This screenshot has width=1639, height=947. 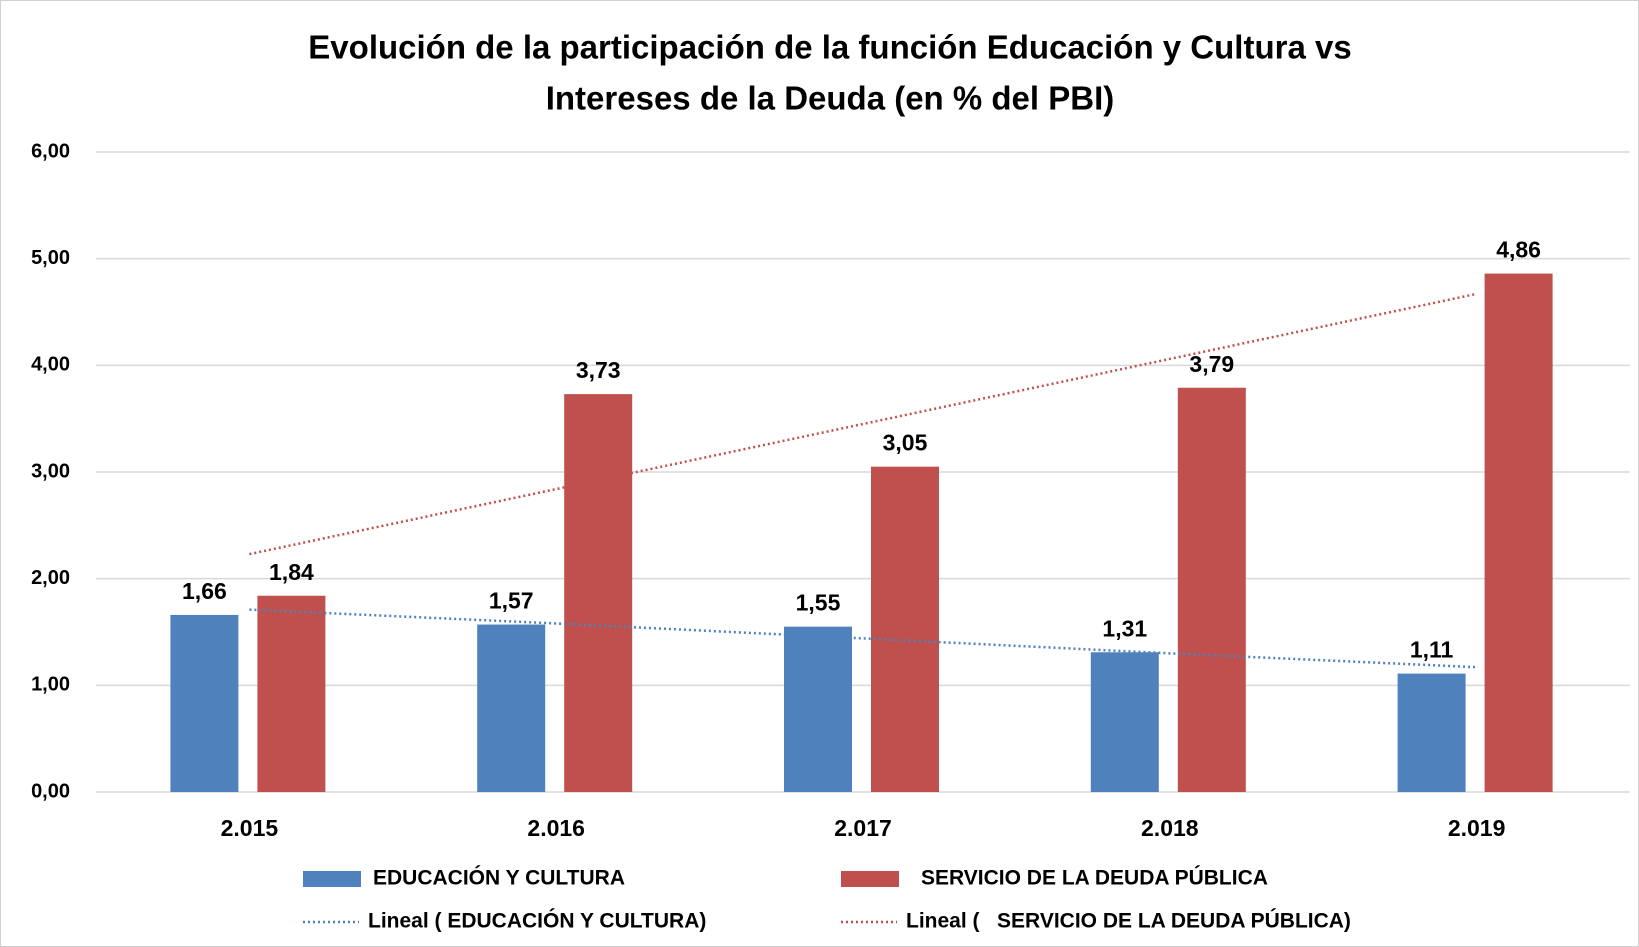 What do you see at coordinates (50, 258) in the screenshot?
I see `y-tick-label: 5,00` at bounding box center [50, 258].